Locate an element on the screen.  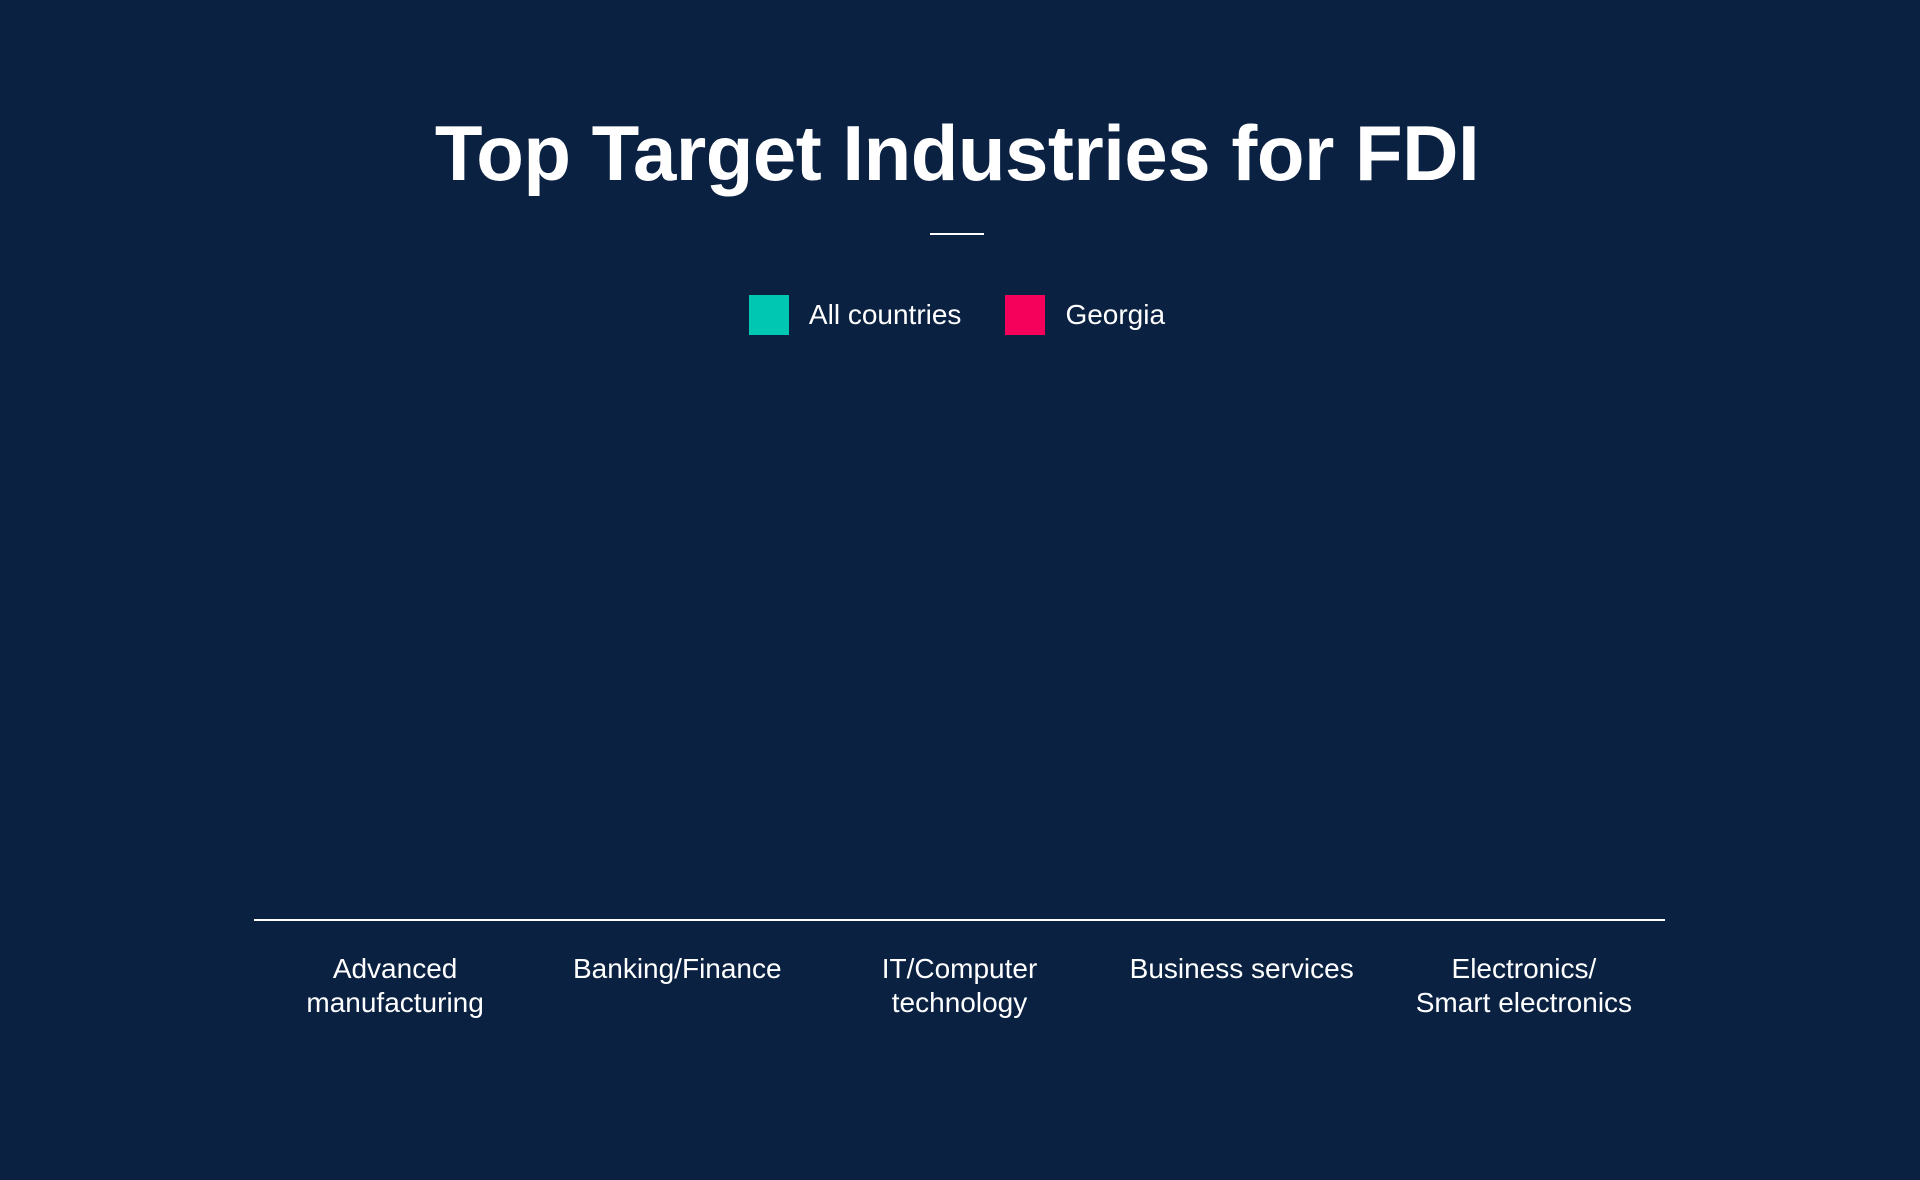
x-tick-label-1-line-0: Banking/Finance is located at coordinates (677, 968).